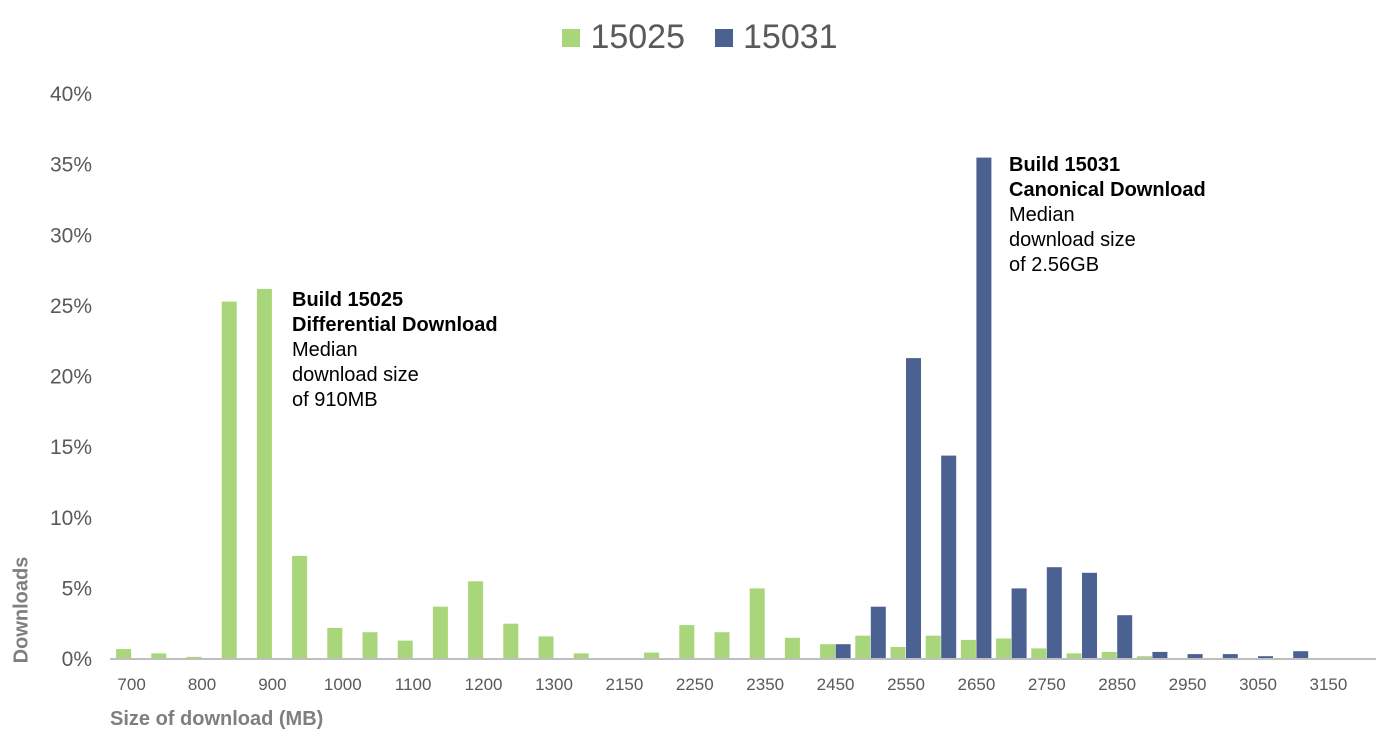  I want to click on y-tick-label: 15%, so click(71, 447).